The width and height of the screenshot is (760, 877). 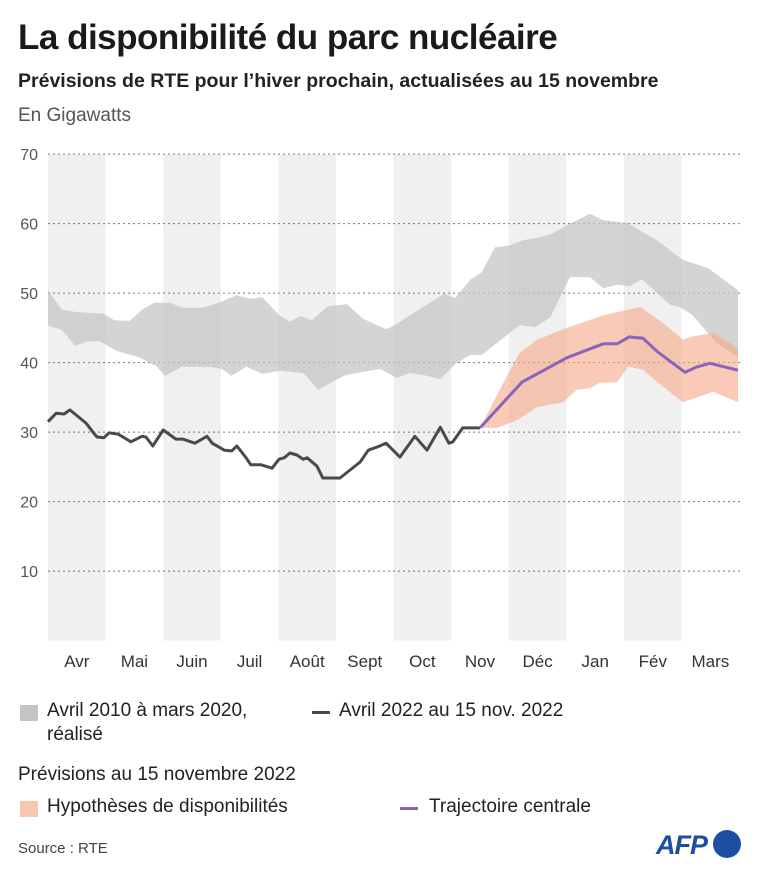 I want to click on y-tick-label: 50, so click(x=29, y=294).